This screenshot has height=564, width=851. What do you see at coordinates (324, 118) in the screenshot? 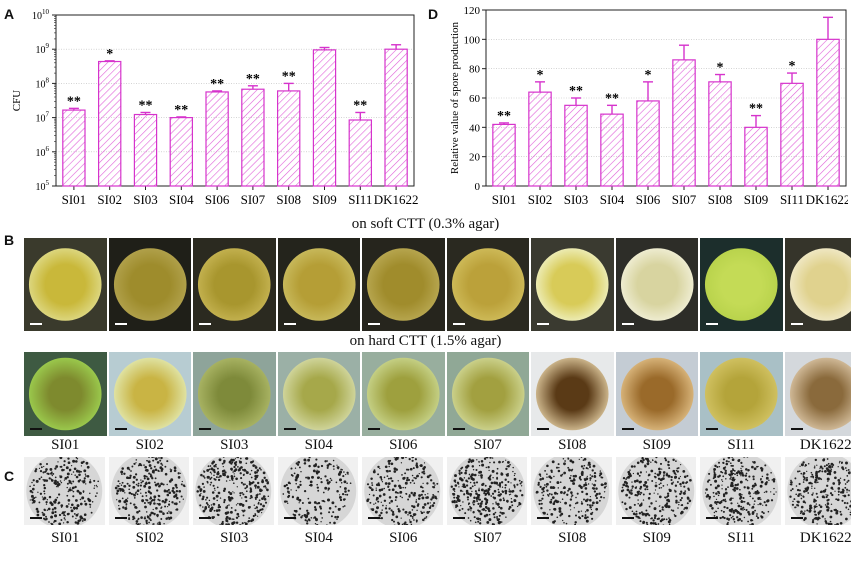
I see `bar-si09` at bounding box center [324, 118].